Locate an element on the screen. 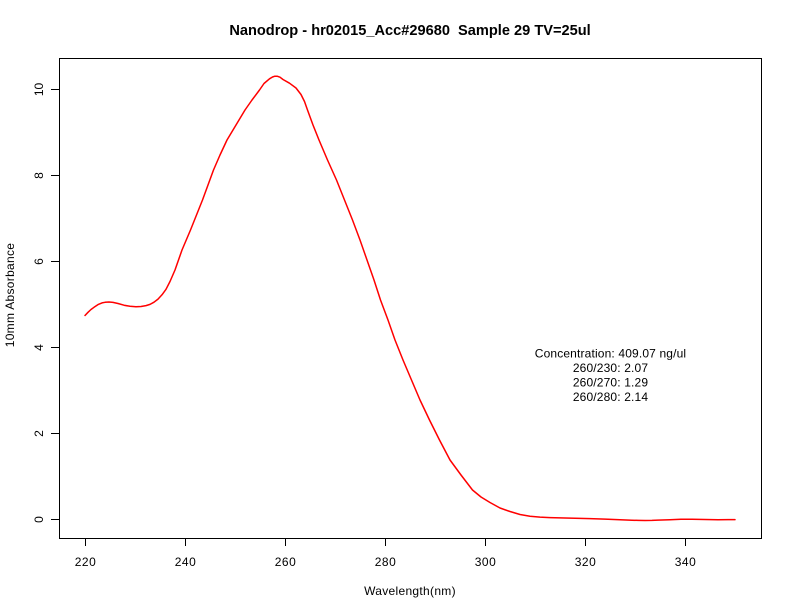  svg-text: 220 is located at coordinates (86, 562).